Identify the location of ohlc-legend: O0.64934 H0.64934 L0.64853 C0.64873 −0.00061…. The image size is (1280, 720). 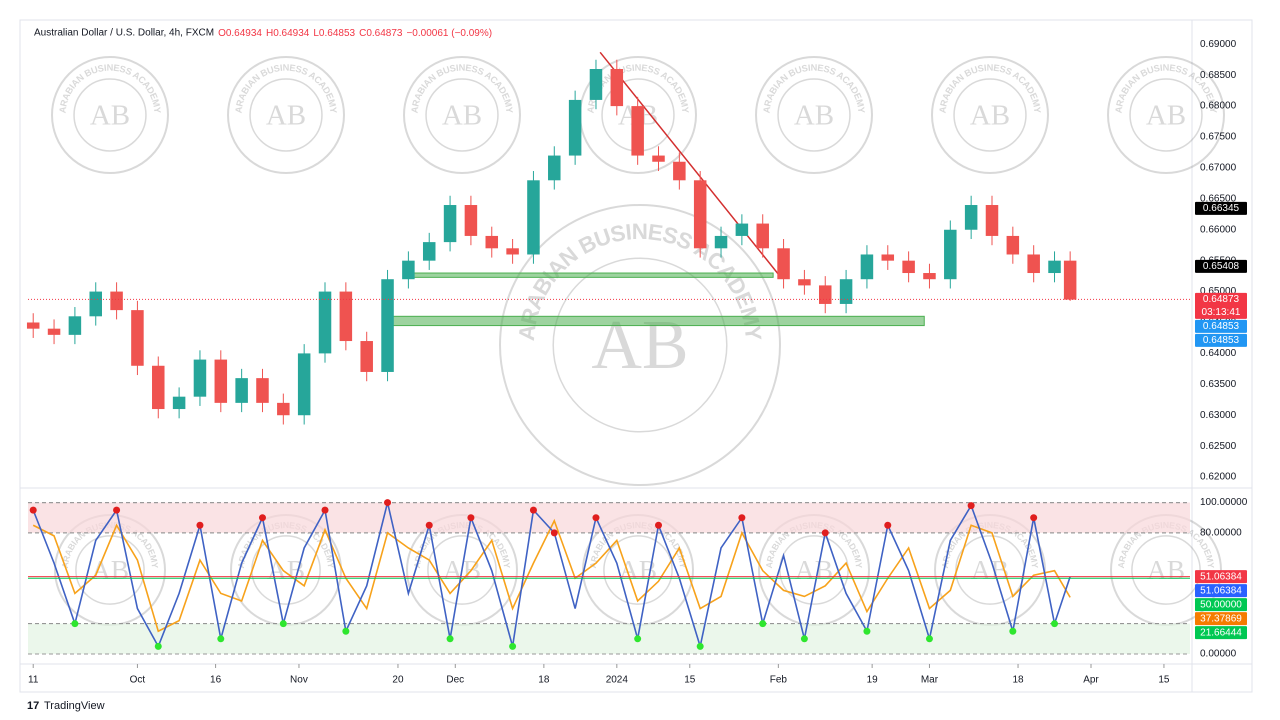
(355, 33).